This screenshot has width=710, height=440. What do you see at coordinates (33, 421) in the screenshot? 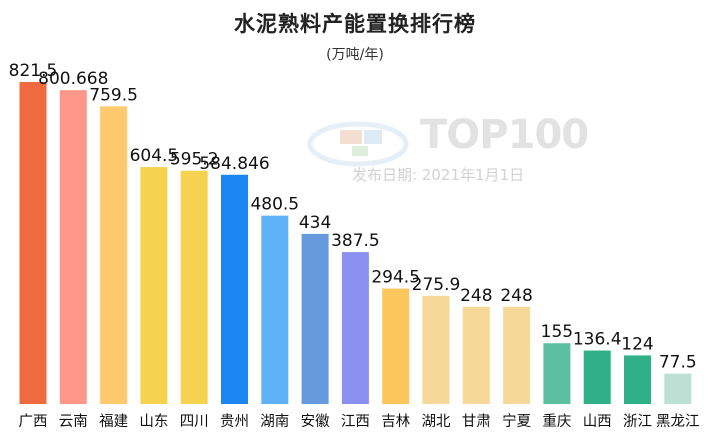
I see `category-label-0: 广西` at bounding box center [33, 421].